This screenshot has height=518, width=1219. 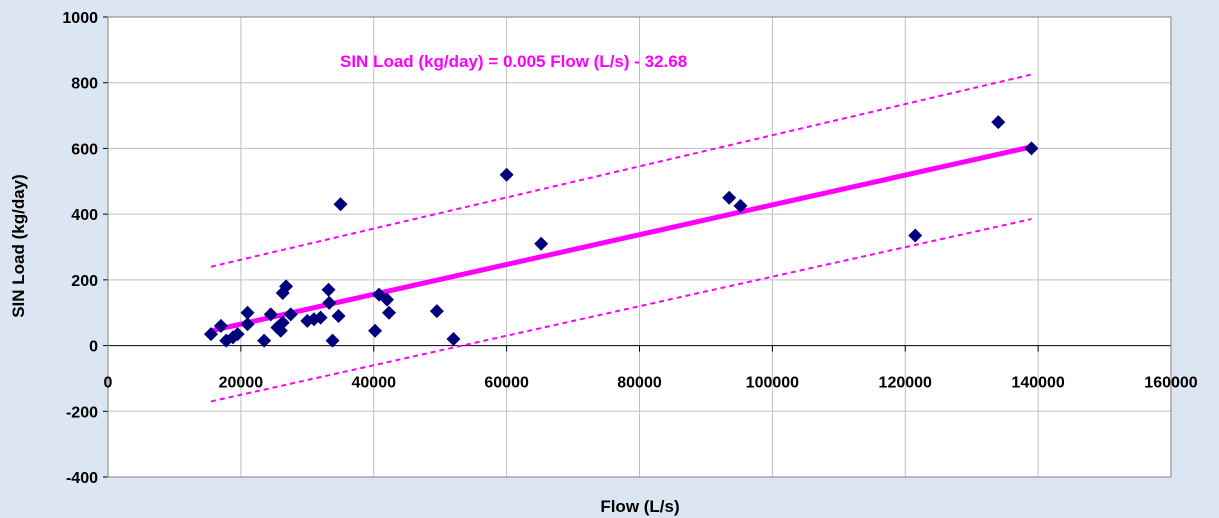 What do you see at coordinates (374, 383) in the screenshot?
I see `x-tick-label: 40000` at bounding box center [374, 383].